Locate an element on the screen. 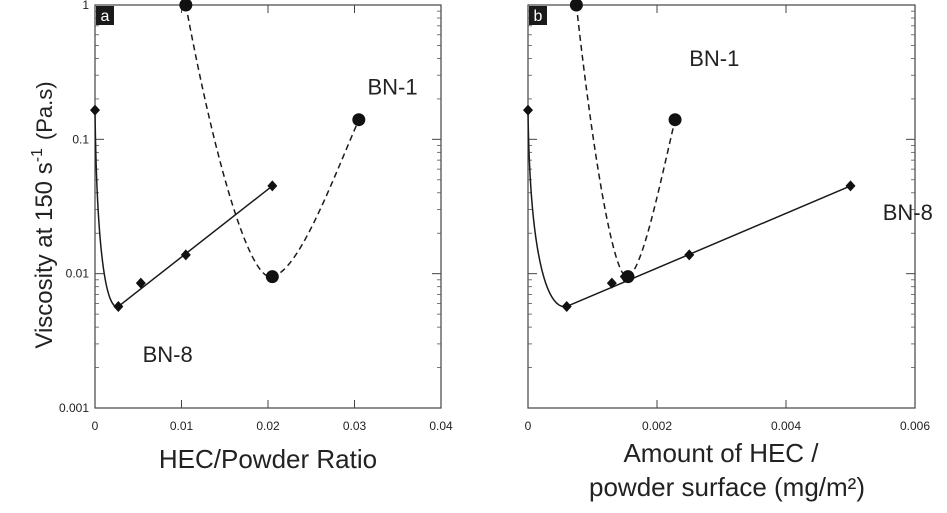 The height and width of the screenshot is (513, 947). panel-b-letter-bg is located at coordinates (538, 15).